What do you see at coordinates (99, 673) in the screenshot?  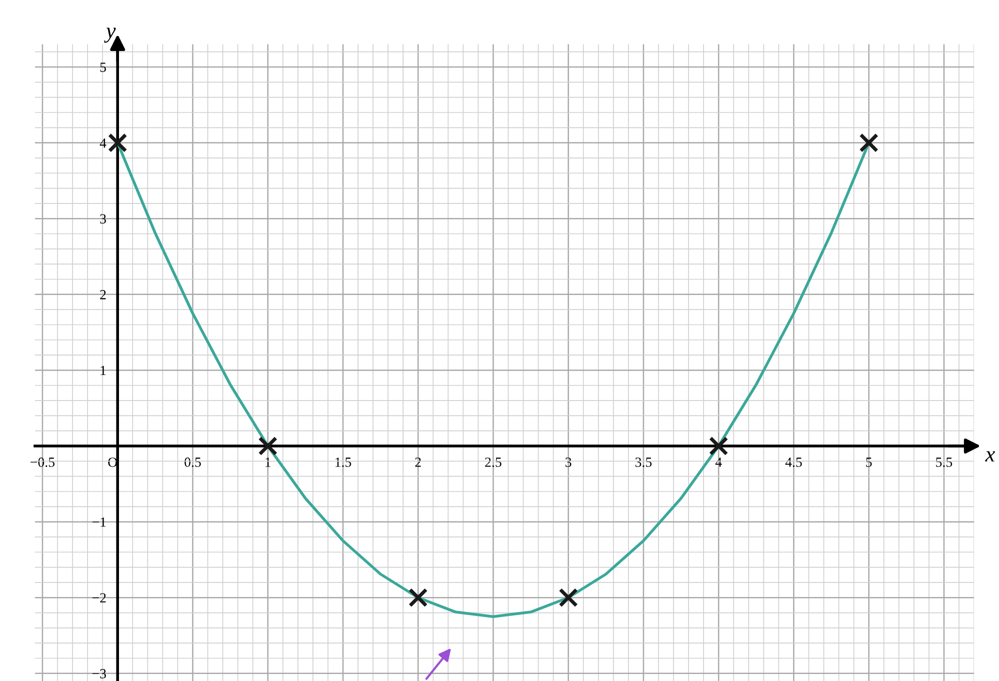 I see `y-tick-label: −3` at bounding box center [99, 673].